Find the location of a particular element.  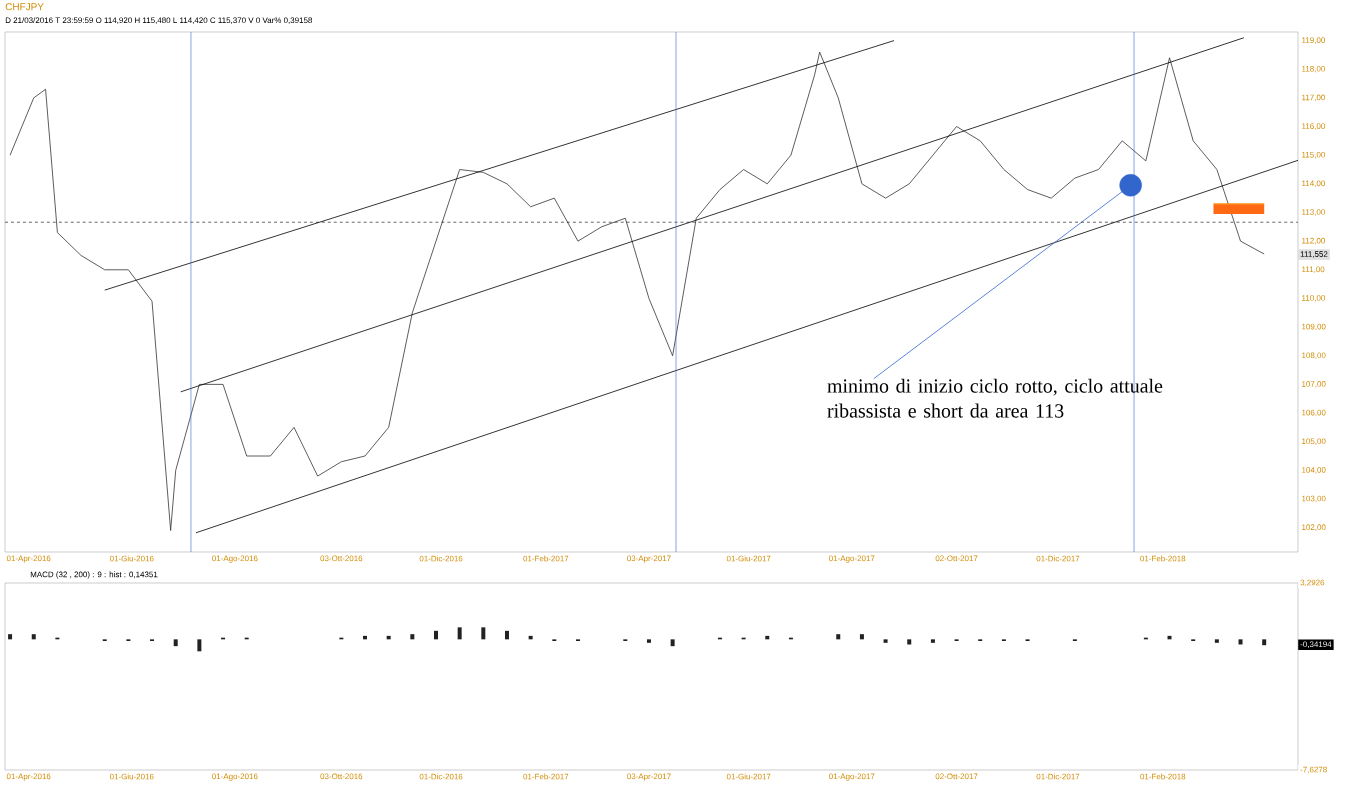

chart-title: CHFJPY is located at coordinates (24, 7).